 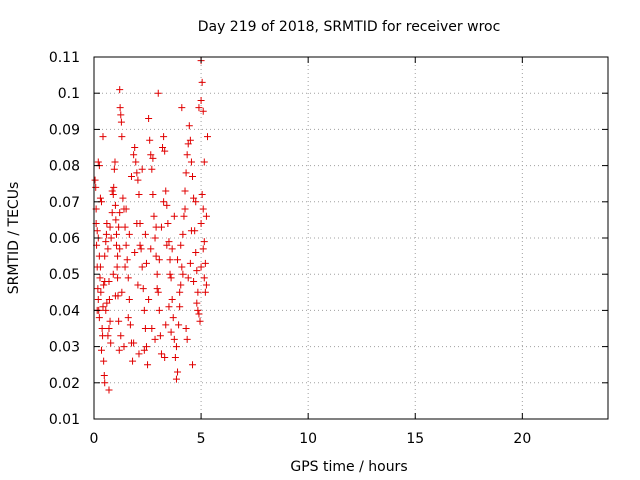 What do you see at coordinates (415, 439) in the screenshot?
I see `x-tick-label: 15` at bounding box center [415, 439].